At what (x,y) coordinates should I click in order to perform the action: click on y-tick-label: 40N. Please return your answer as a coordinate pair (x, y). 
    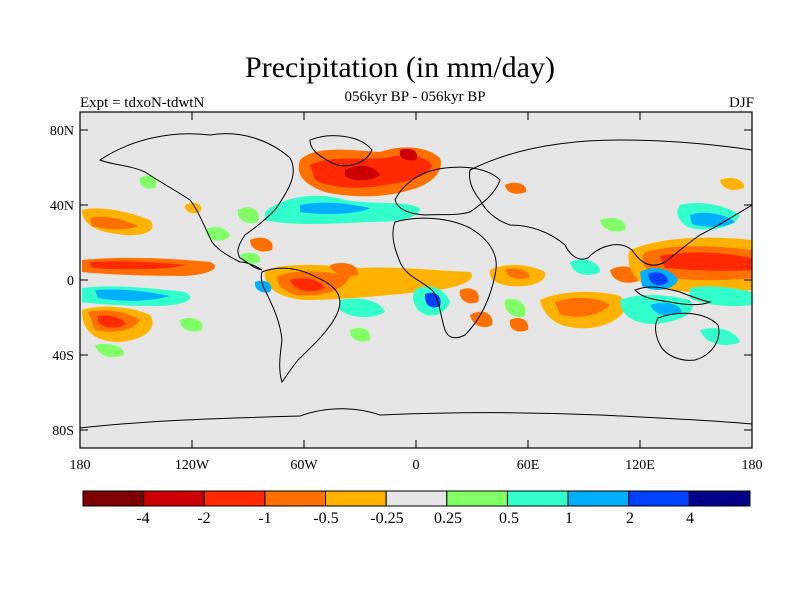
    Looking at the image, I should click on (62, 206).